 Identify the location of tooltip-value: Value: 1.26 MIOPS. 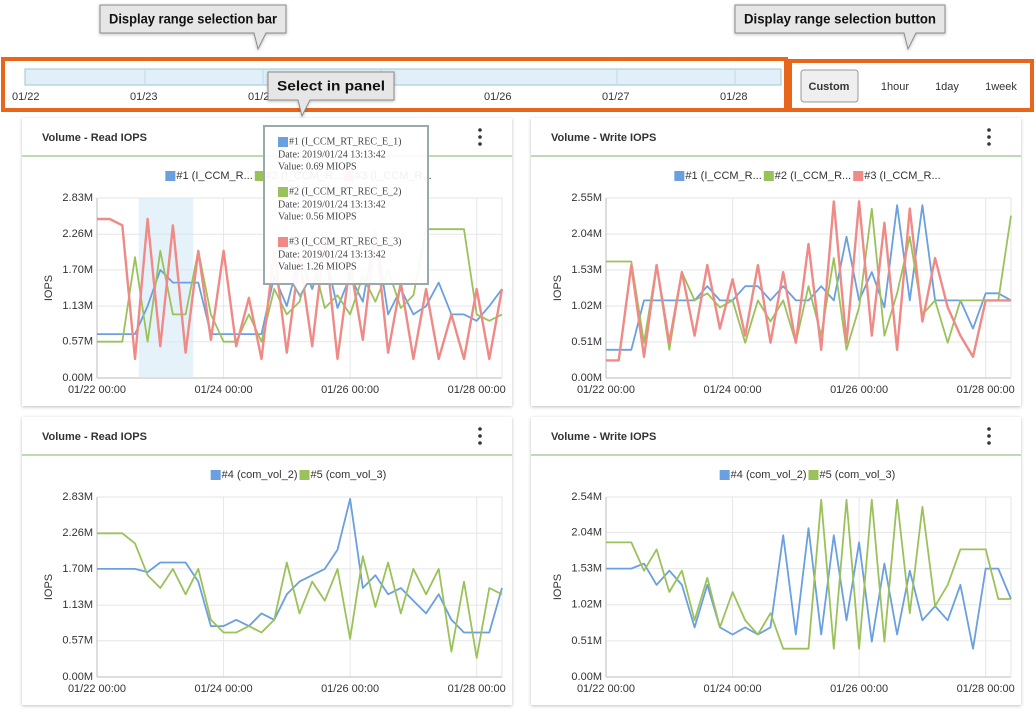
(317, 266).